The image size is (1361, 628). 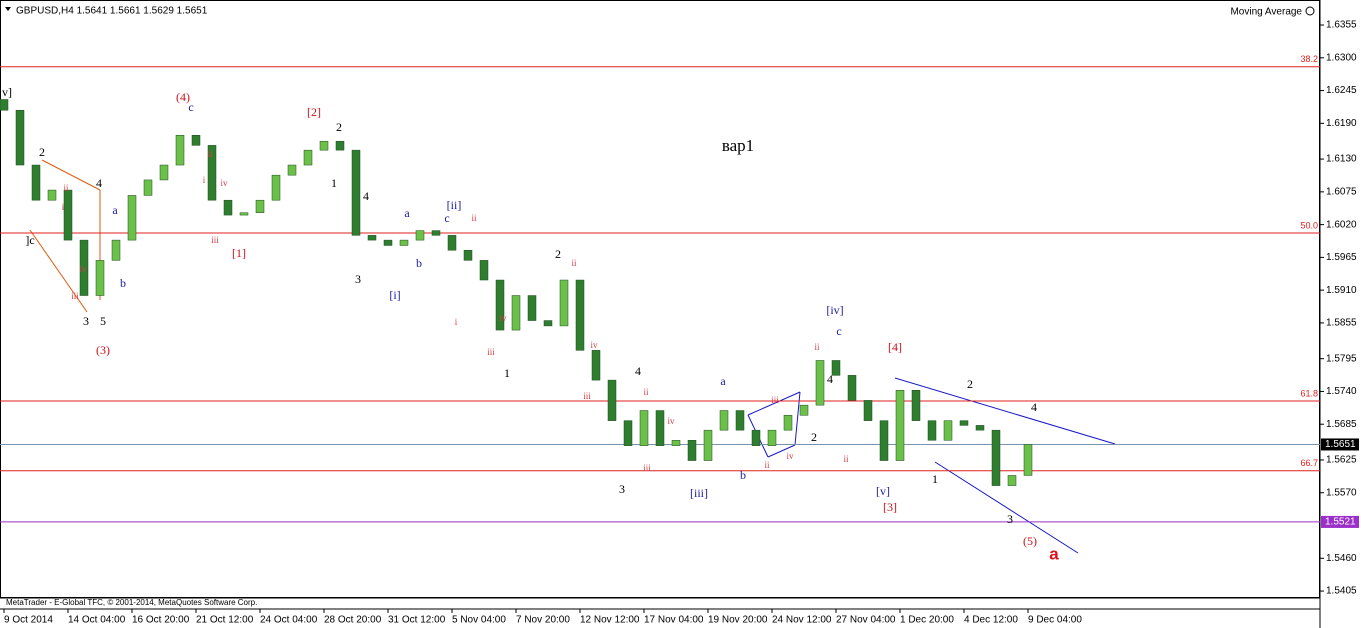 What do you see at coordinates (479, 620) in the screenshot?
I see `x-tick-label: 5 Nov 04:00` at bounding box center [479, 620].